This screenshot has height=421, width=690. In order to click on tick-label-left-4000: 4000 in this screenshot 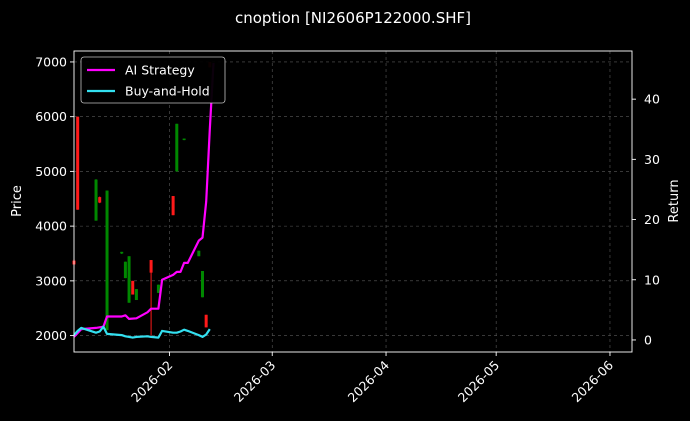, I will do `click(51, 226)`.